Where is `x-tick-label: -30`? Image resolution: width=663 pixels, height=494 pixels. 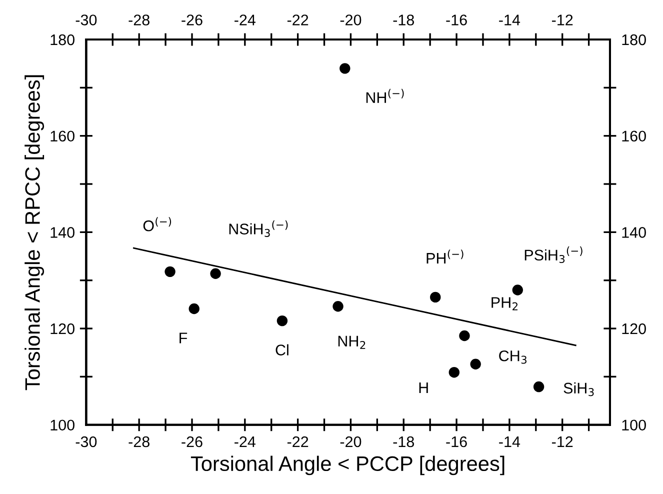 x-tick-label: -30 is located at coordinates (86, 442).